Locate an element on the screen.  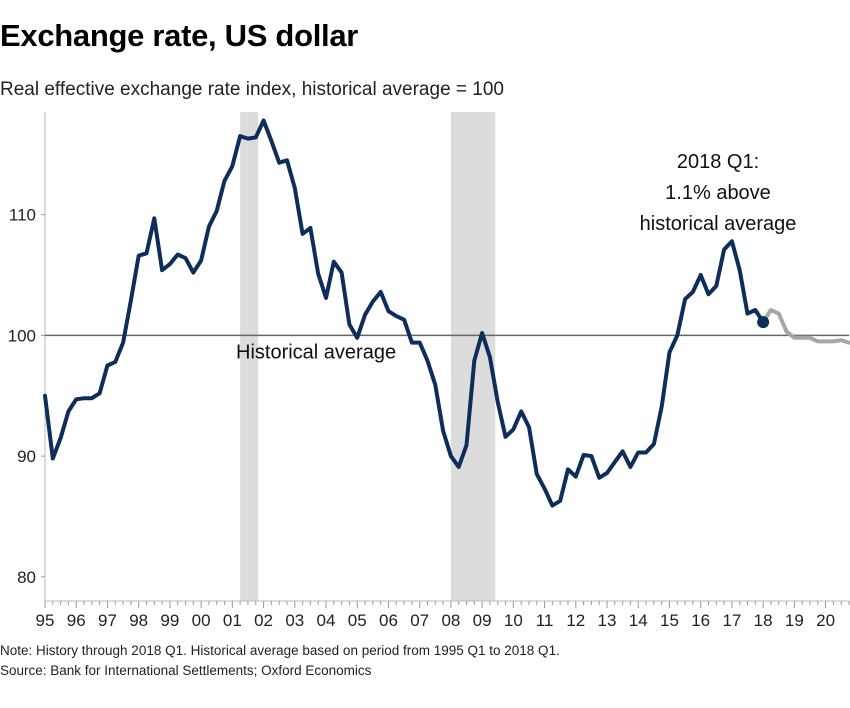
x-tick-label: 11 is located at coordinates (545, 620).